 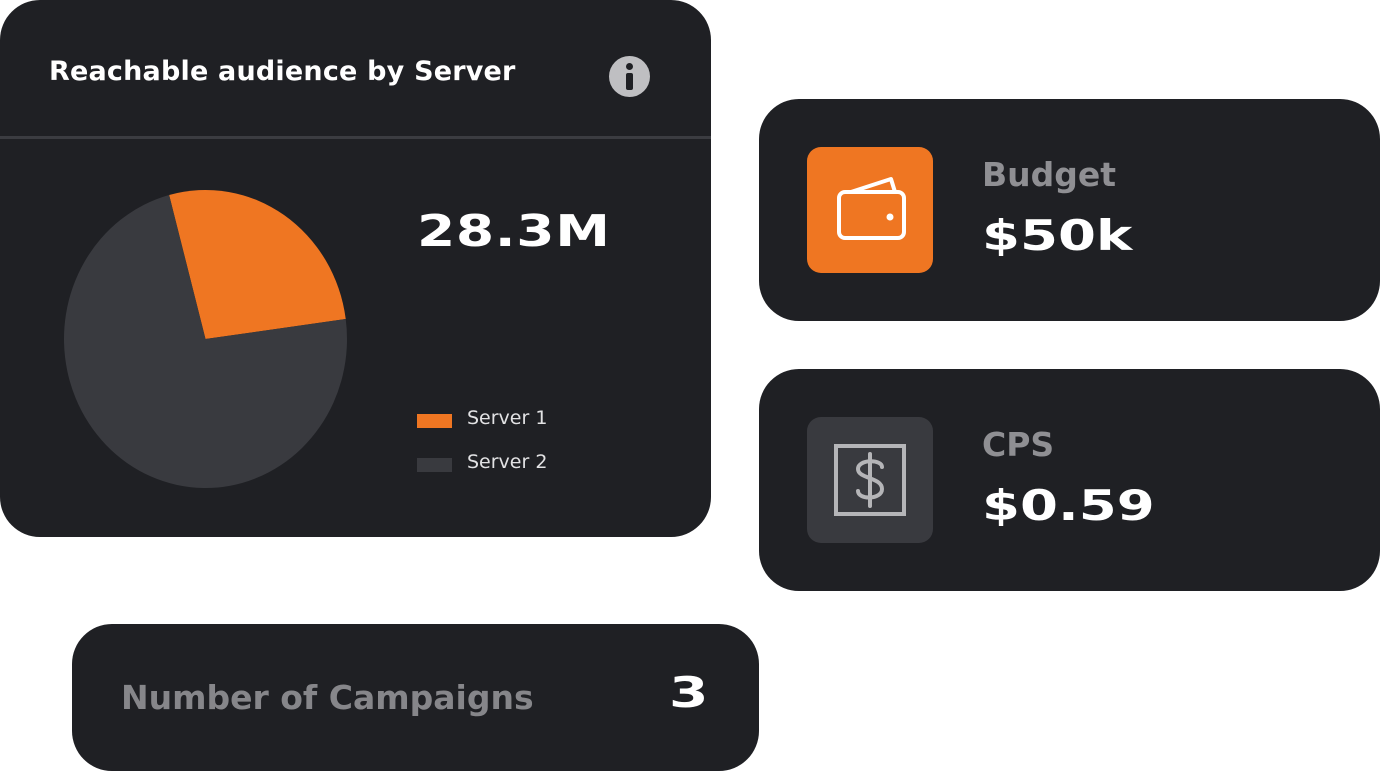 I want to click on cps-icon-tile, so click(x=870, y=480).